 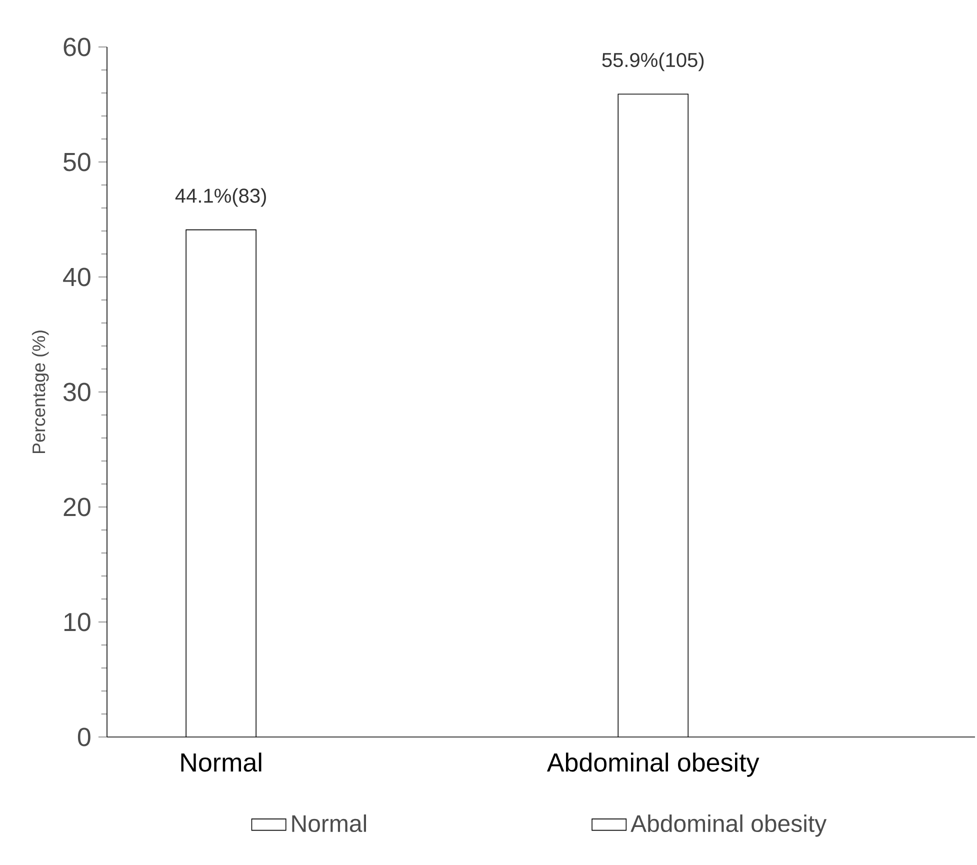 I want to click on legend-label: Abdominal obesity, so click(x=728, y=825).